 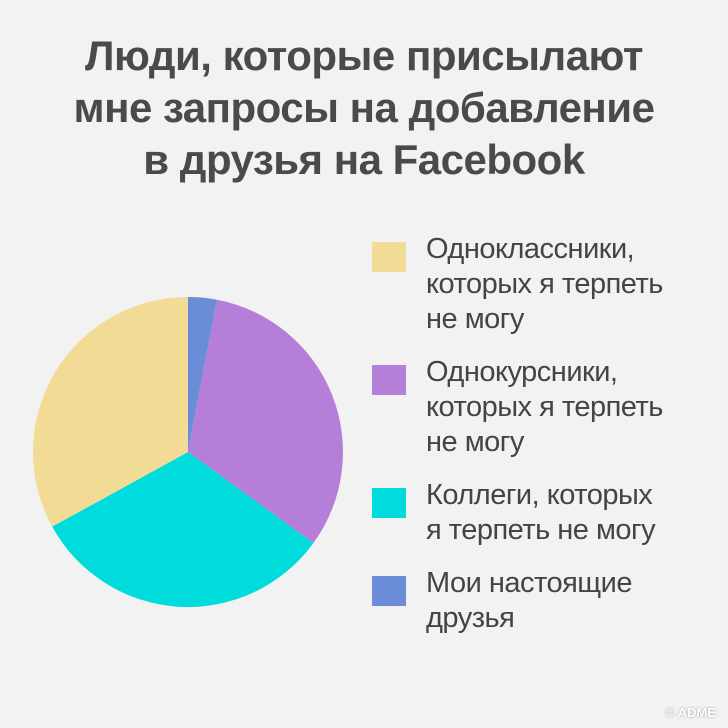 I want to click on chart-title-line: мне запросы на добавление, so click(x=364, y=107).